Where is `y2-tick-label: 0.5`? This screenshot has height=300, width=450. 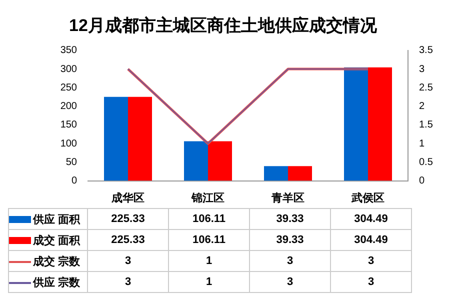
y2-tick-label: 0.5 is located at coordinates (426, 162).